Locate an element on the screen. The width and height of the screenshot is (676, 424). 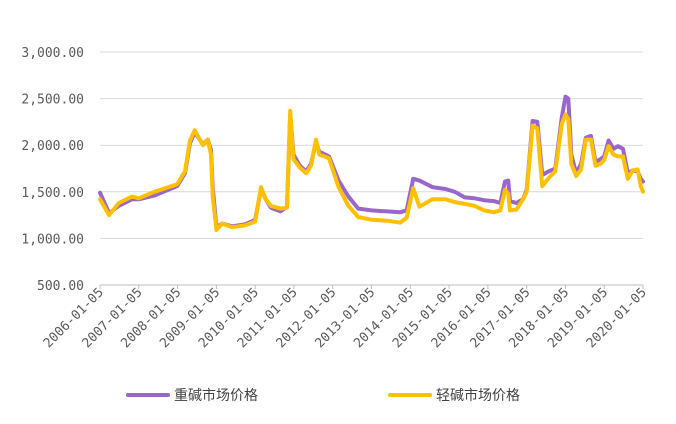
legend: 重碱市场价格 轻碱市场价格 is located at coordinates (323, 395).